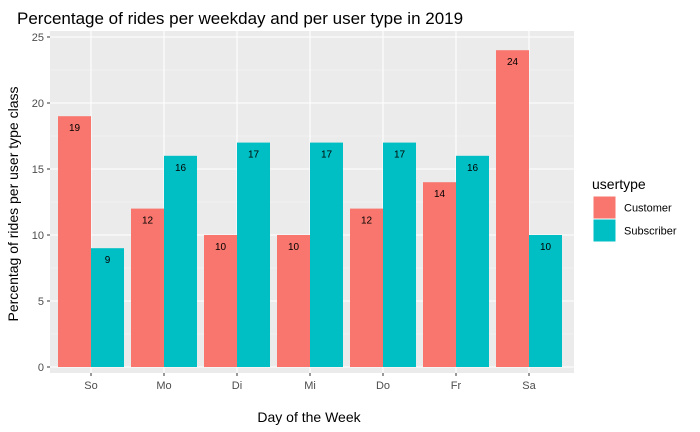 The height and width of the screenshot is (432, 700). I want to click on x-tick-label: Mo, so click(163, 386).